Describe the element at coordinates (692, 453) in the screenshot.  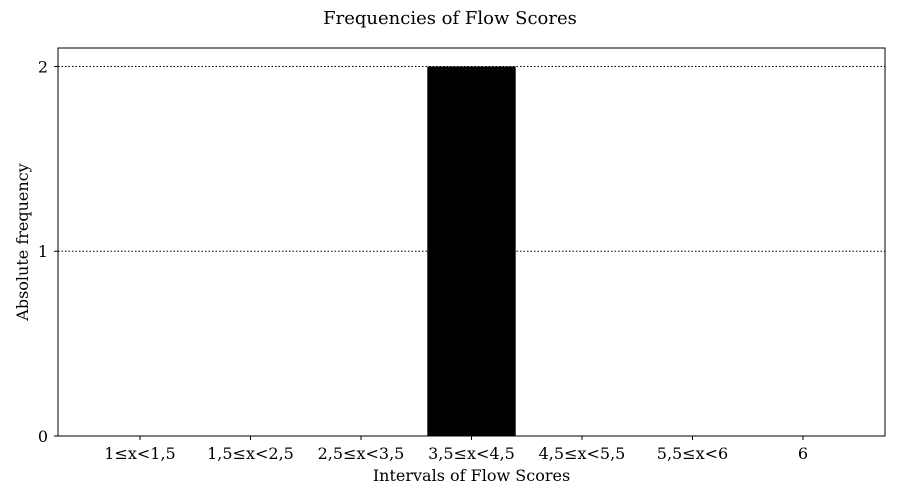
I see `x-tick-label: 5,5≤x<6` at that location.